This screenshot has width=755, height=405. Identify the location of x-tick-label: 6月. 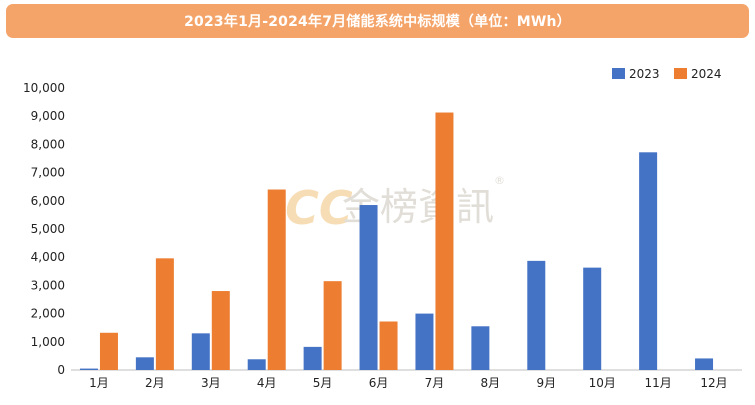
(379, 383).